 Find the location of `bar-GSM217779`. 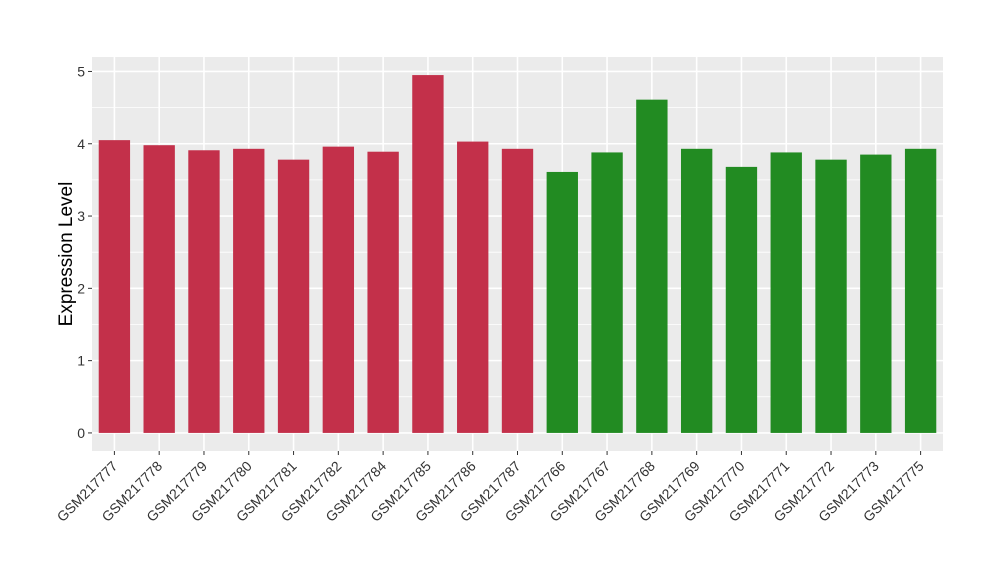

bar-GSM217779 is located at coordinates (204, 291).